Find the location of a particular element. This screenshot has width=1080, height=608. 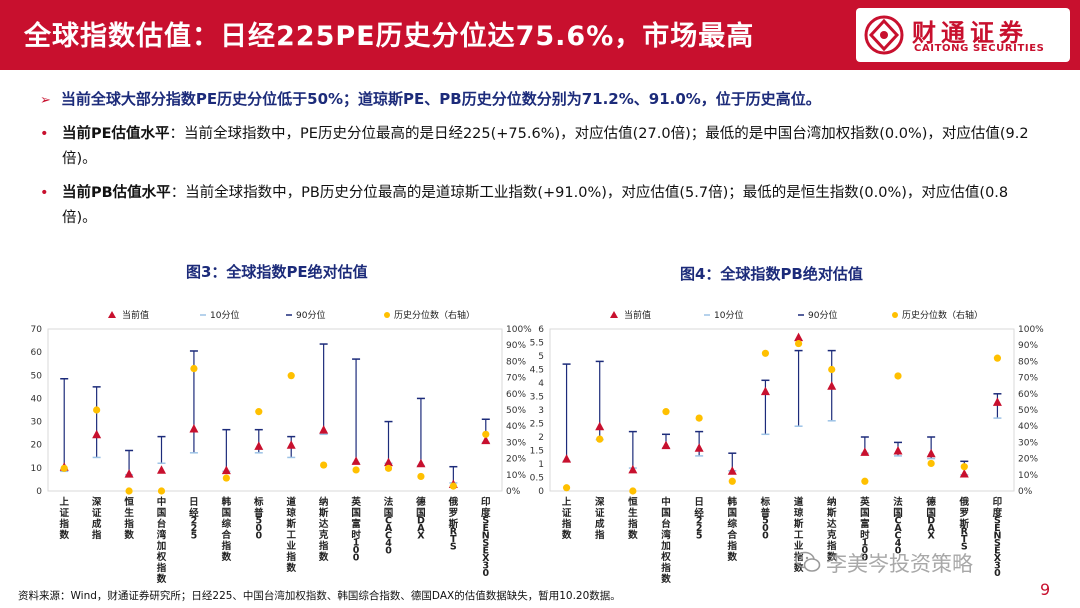

logo-cn-text: 财通证券 is located at coordinates (970, 33).